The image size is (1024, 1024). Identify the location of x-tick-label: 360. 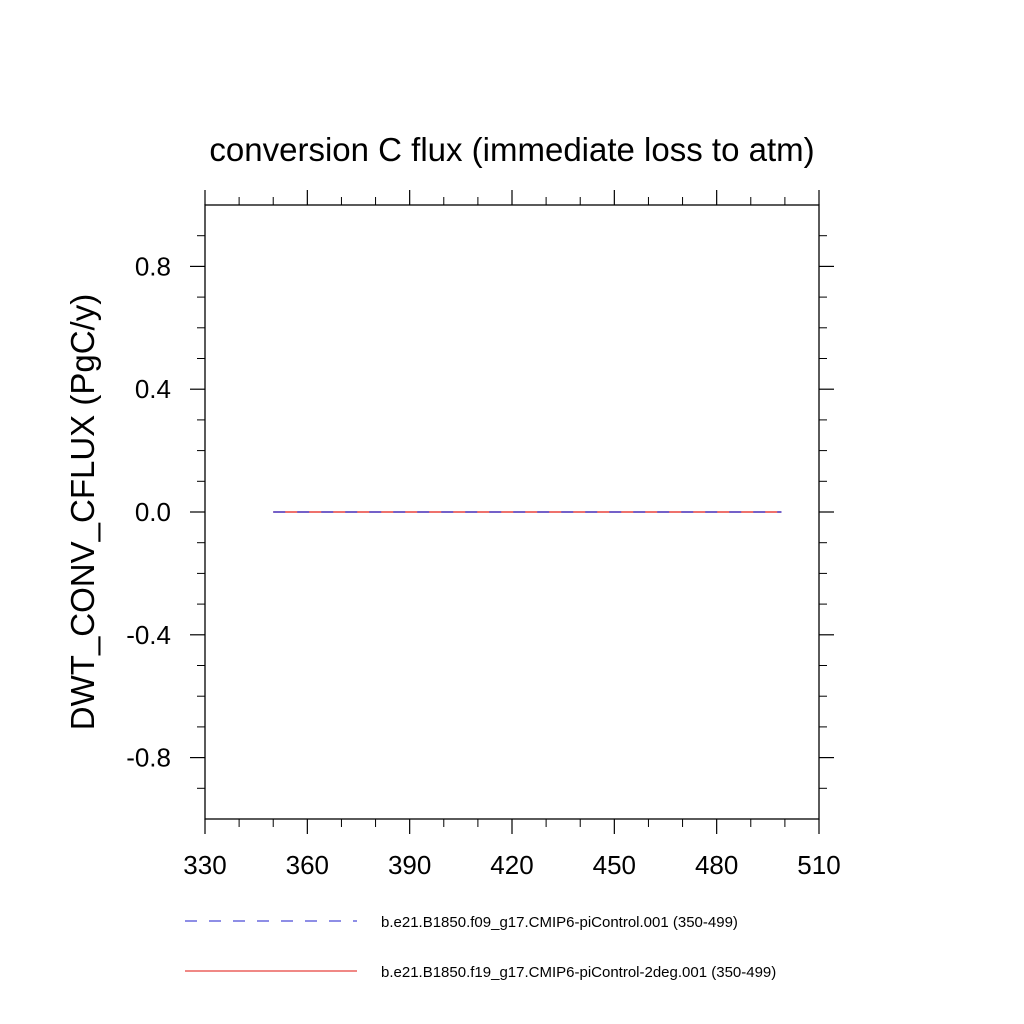
(307, 865).